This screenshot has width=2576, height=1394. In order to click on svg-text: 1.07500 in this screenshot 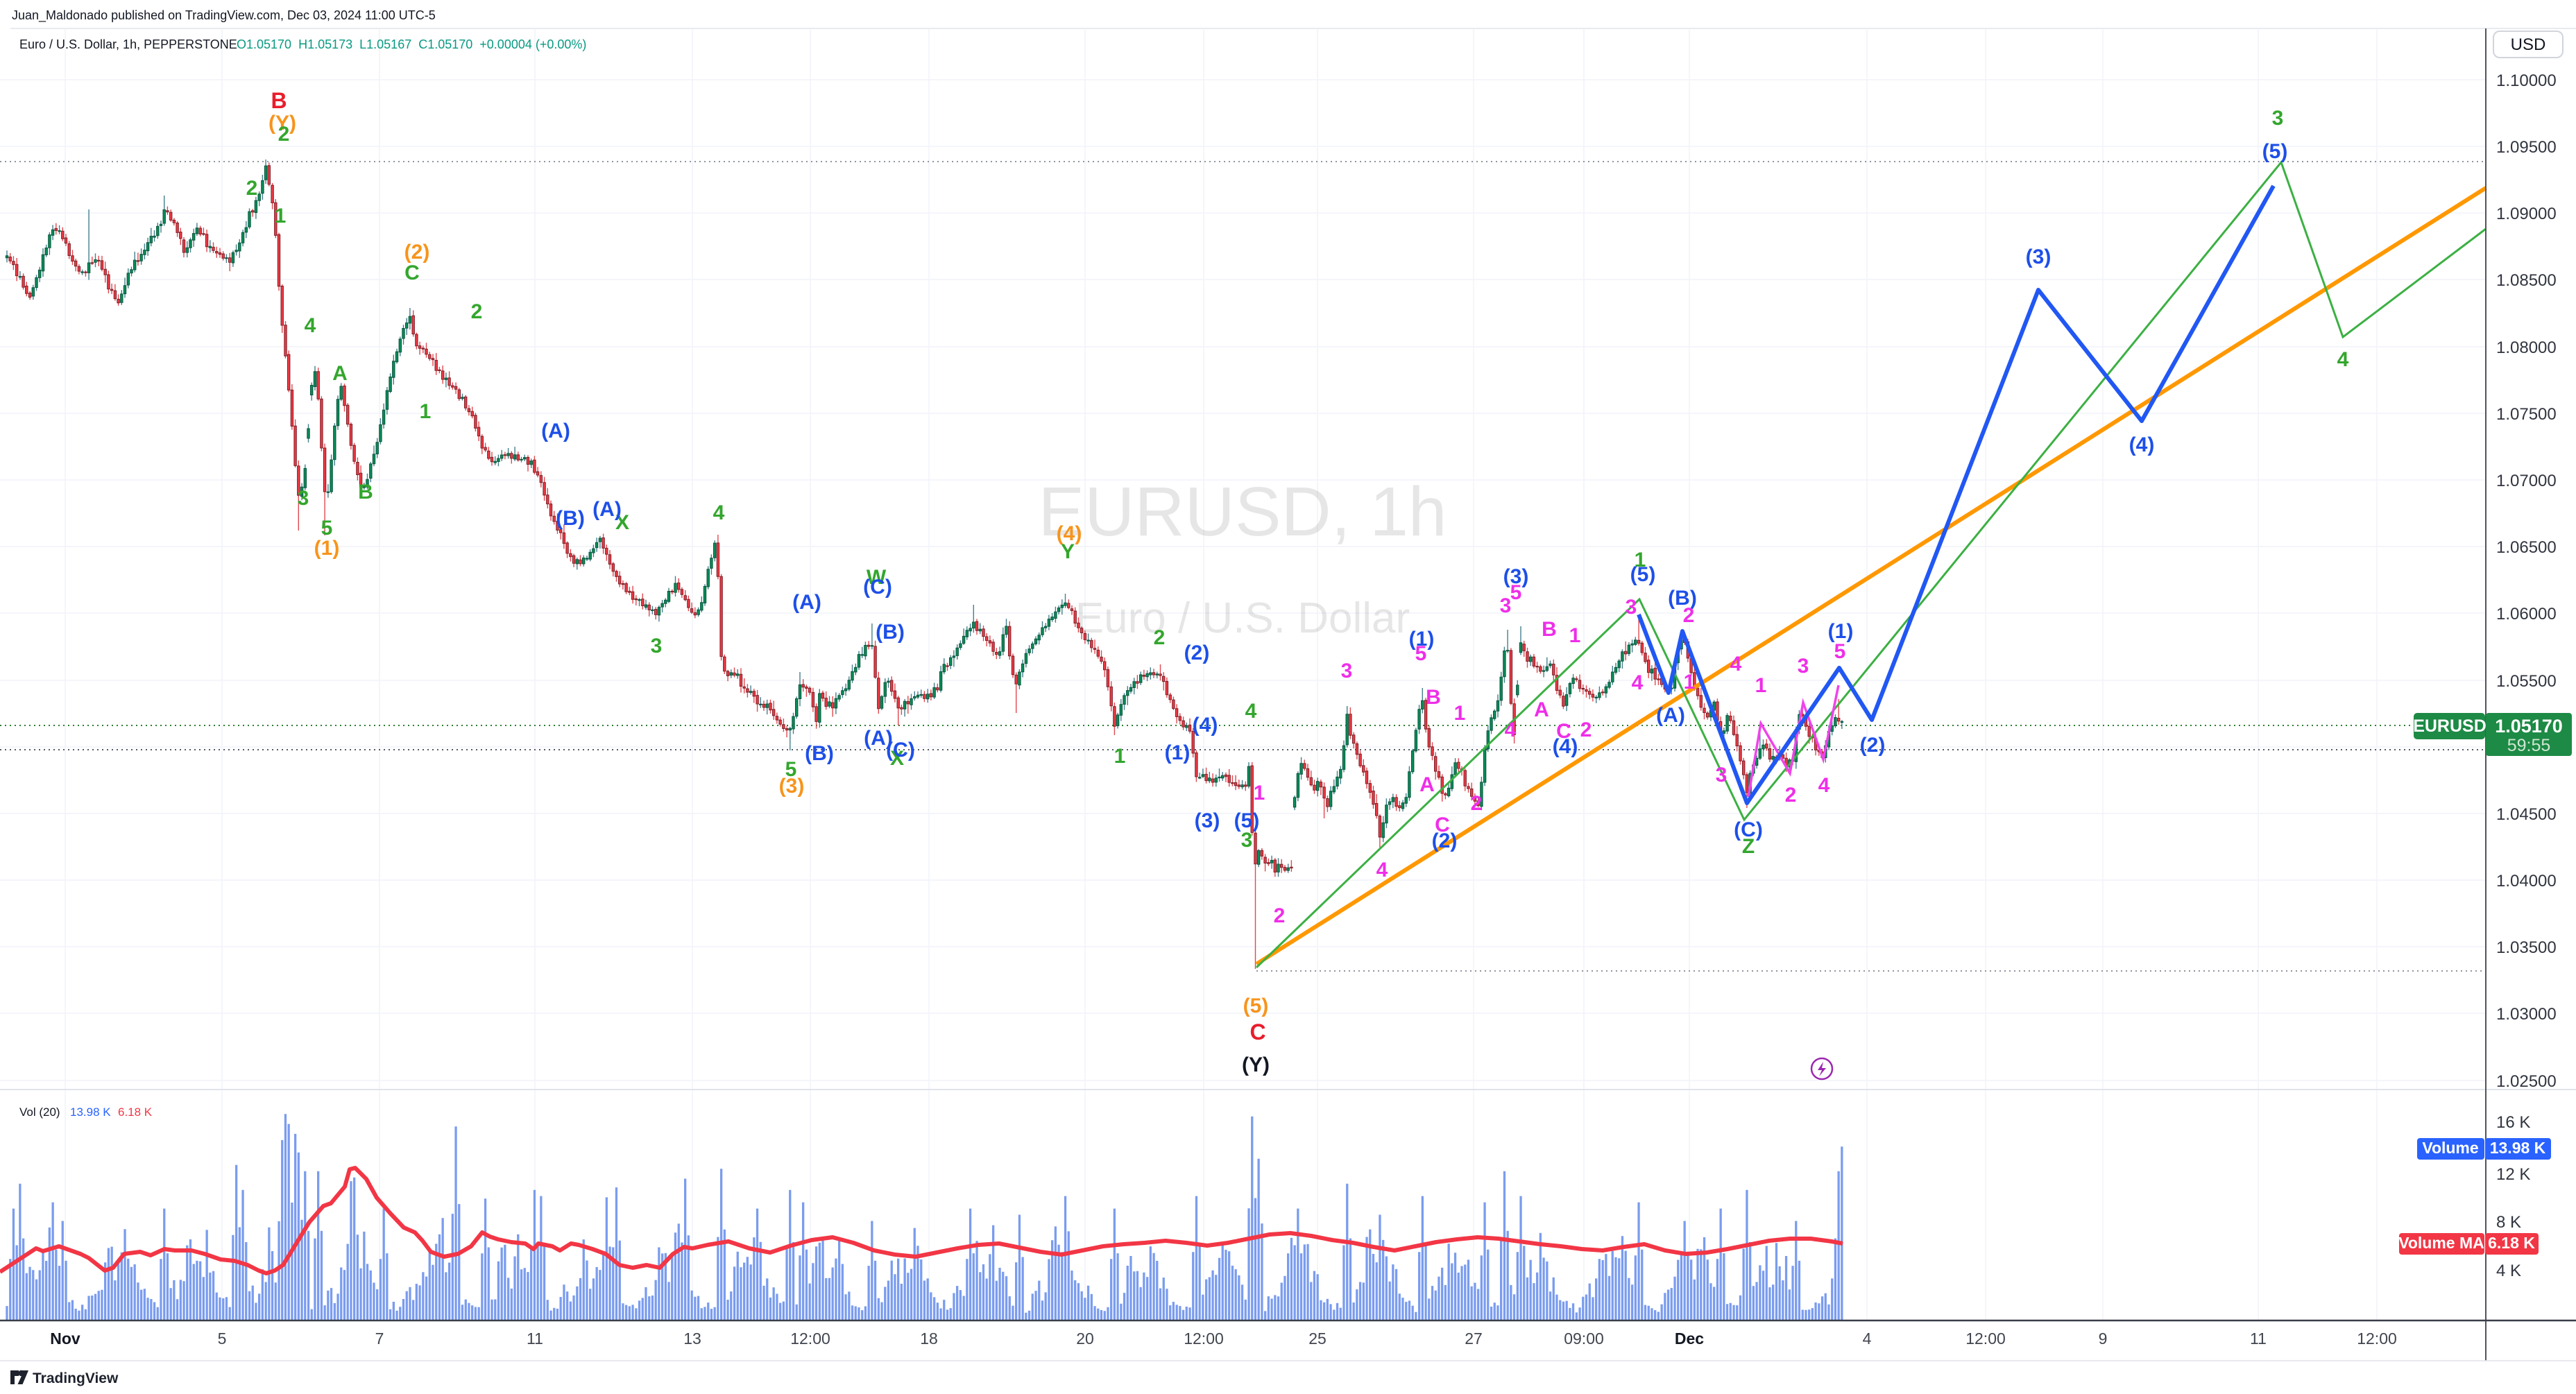, I will do `click(2526, 414)`.